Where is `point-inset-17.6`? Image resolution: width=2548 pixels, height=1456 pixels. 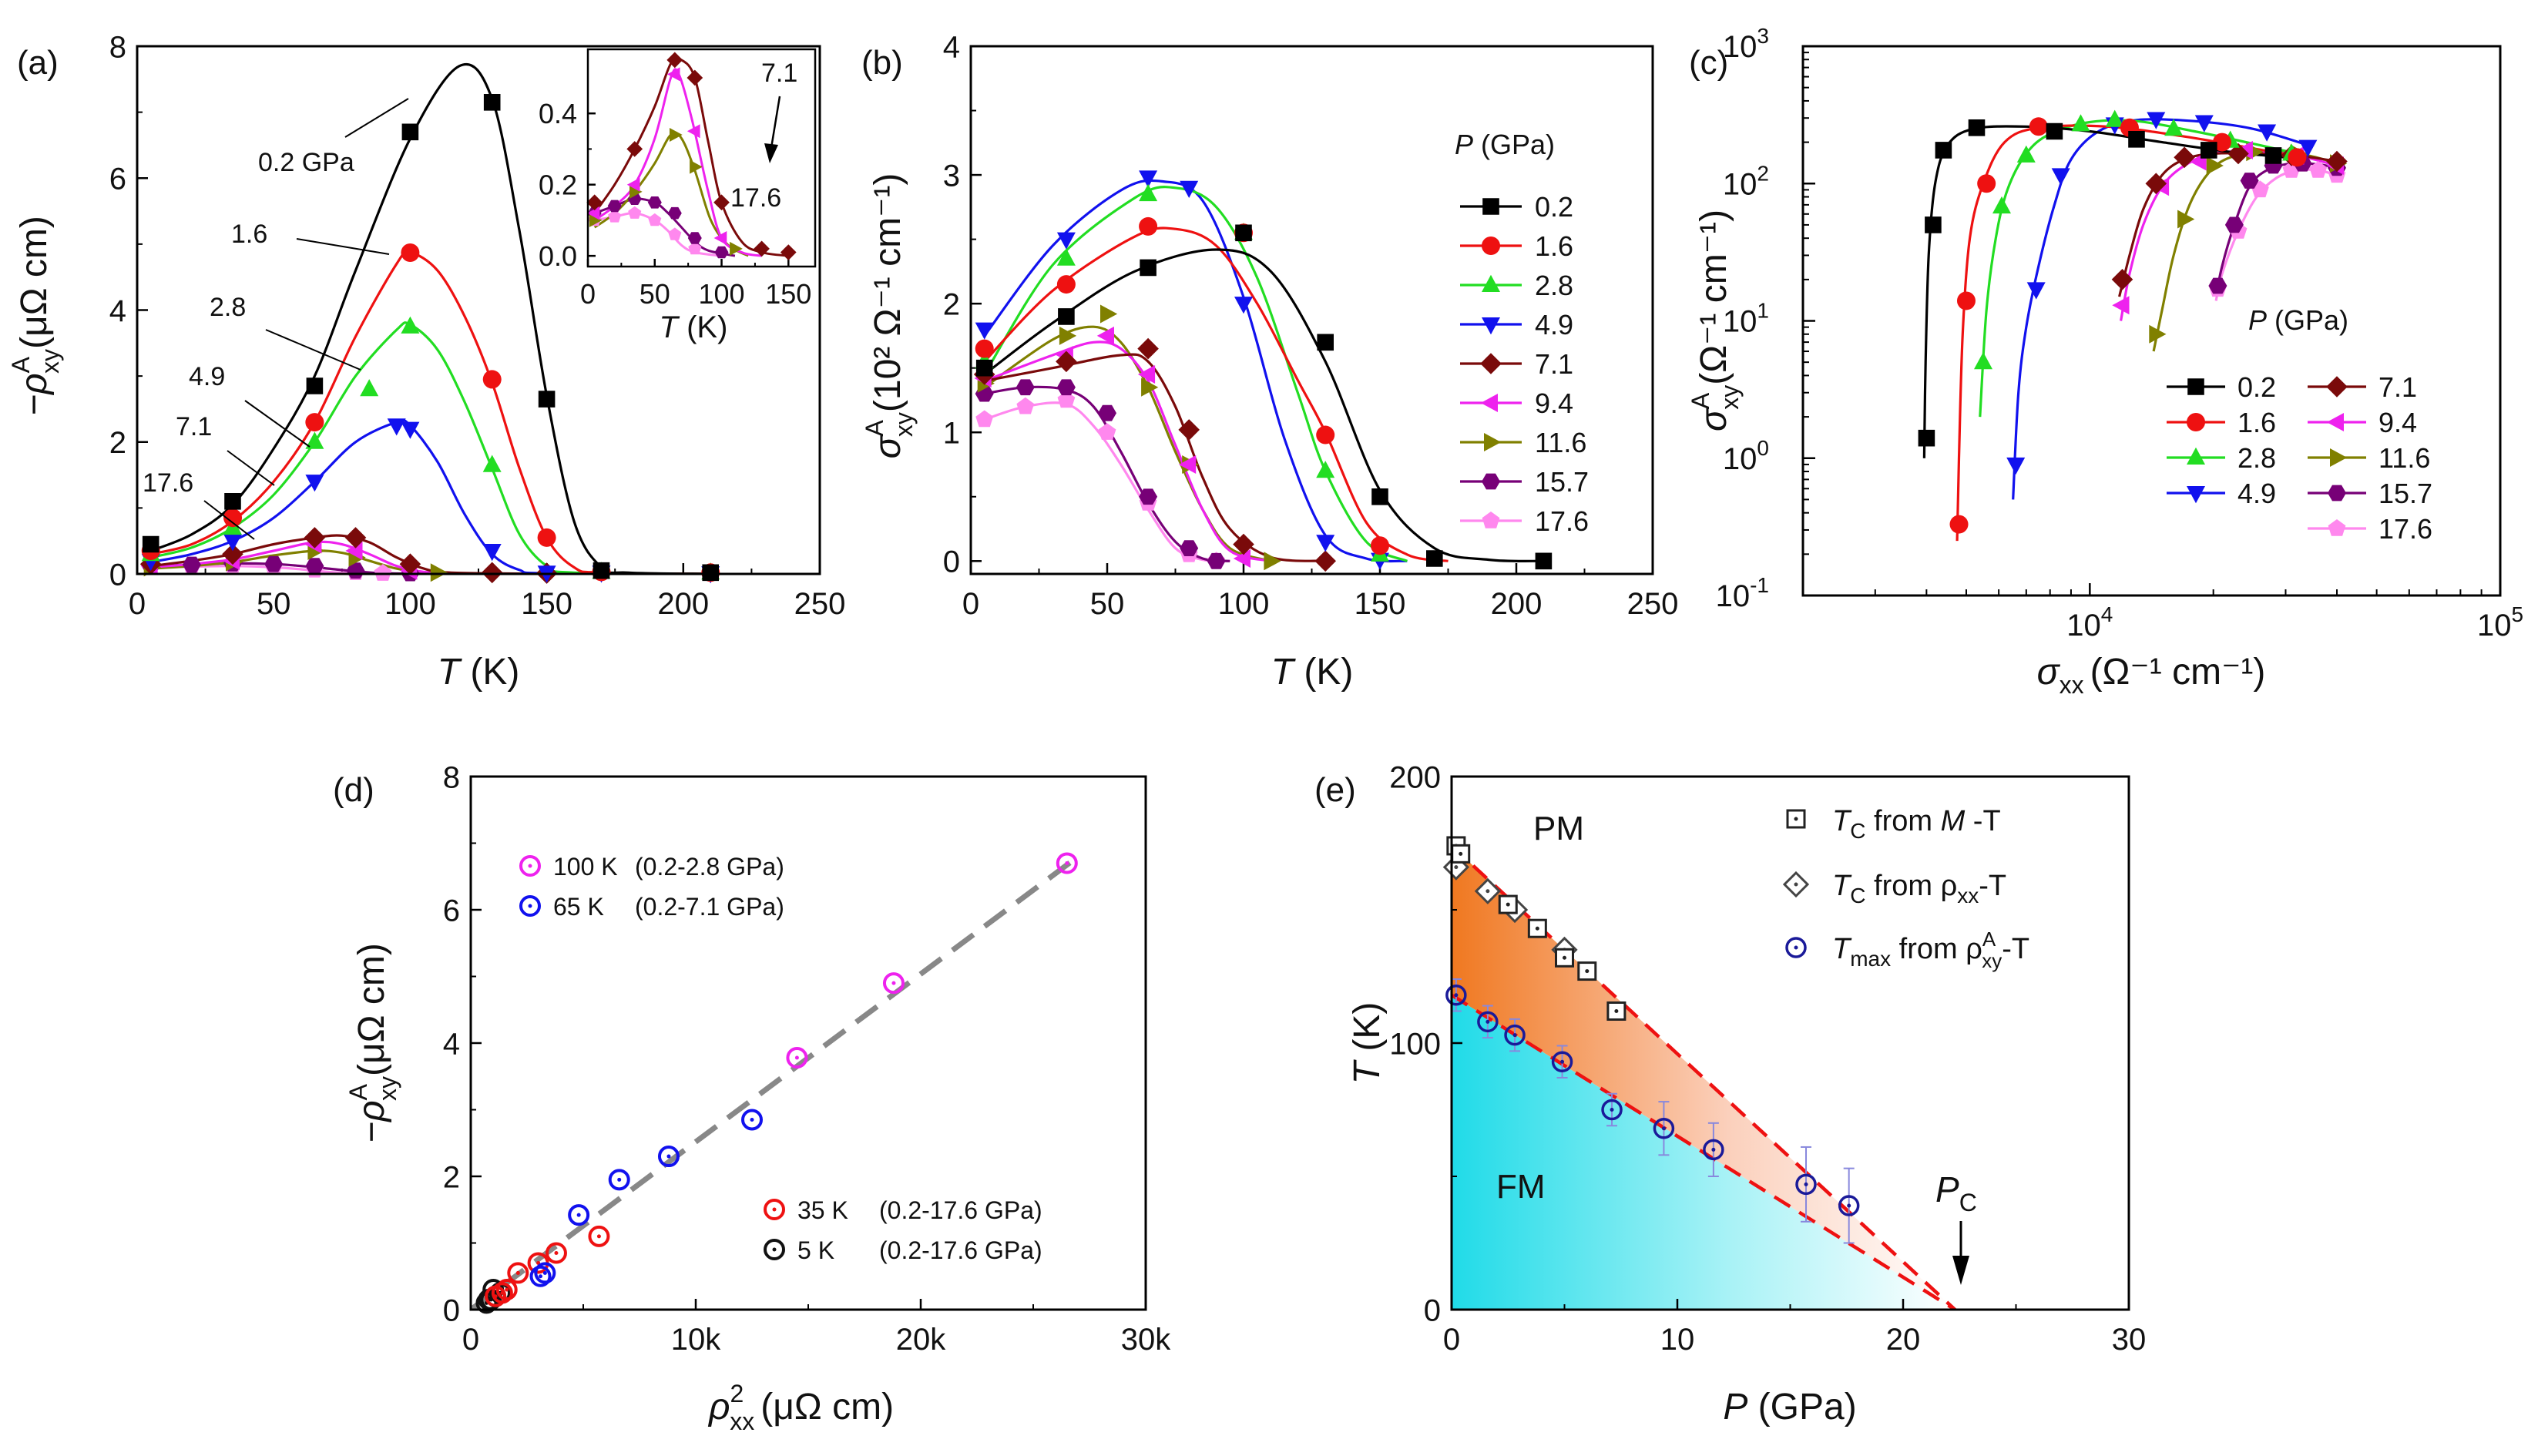 point-inset-17.6 is located at coordinates (675, 233).